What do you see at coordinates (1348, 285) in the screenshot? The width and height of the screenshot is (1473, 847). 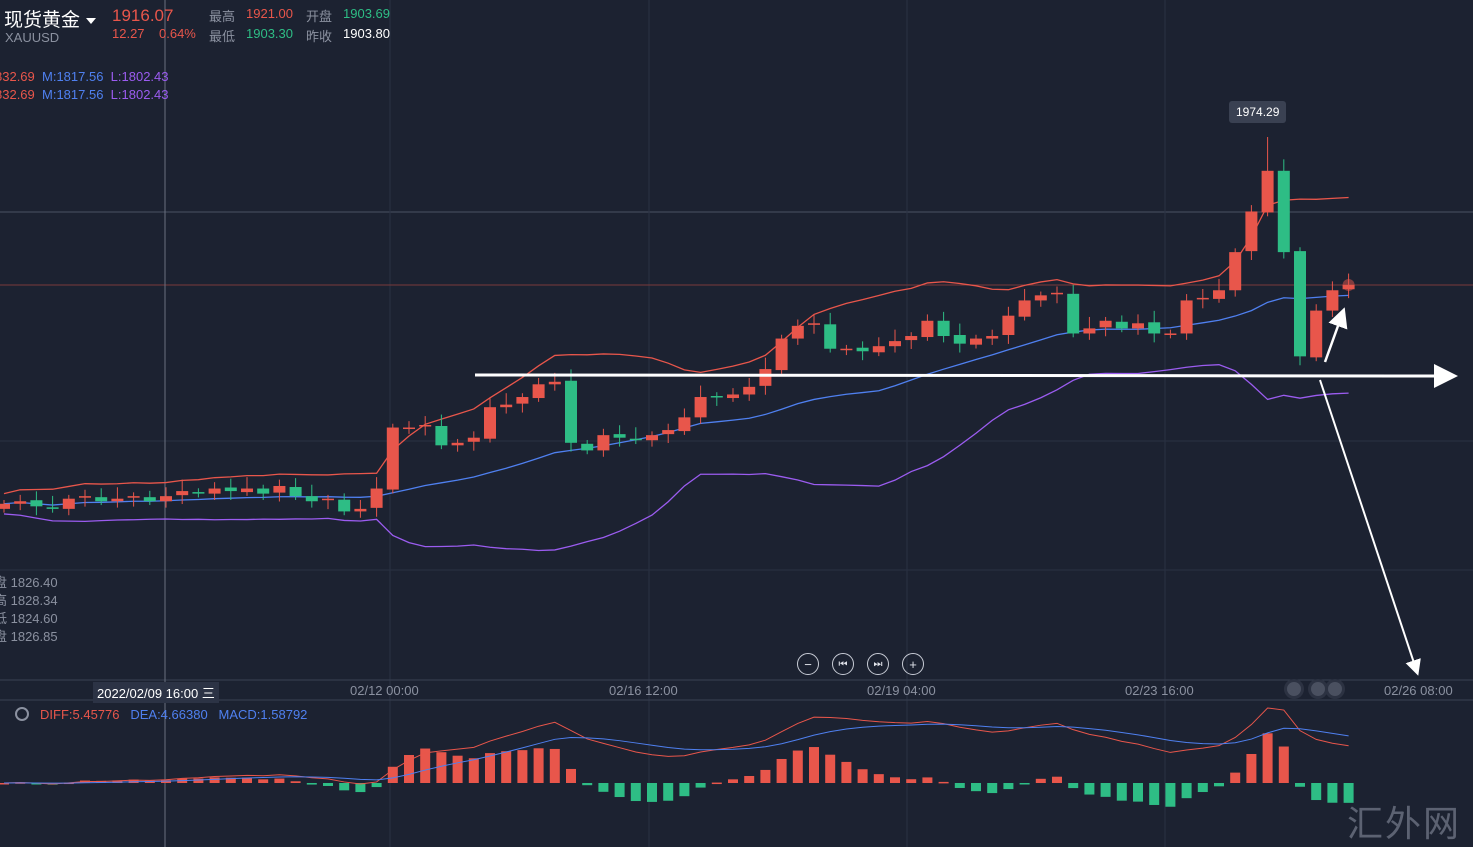 I see `live-price-dot` at bounding box center [1348, 285].